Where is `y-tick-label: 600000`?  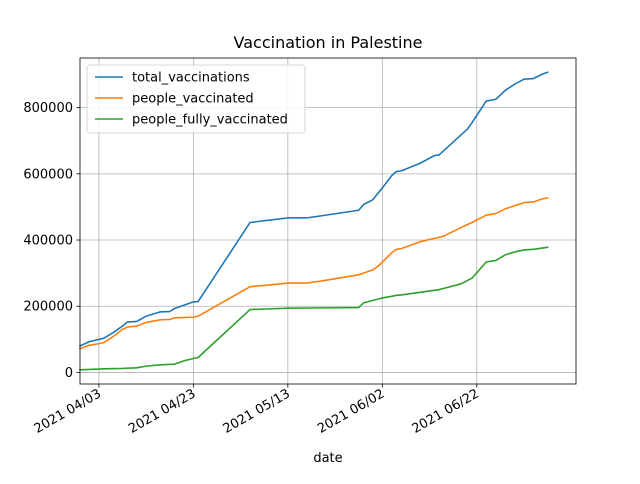
y-tick-label: 600000 is located at coordinates (48, 174).